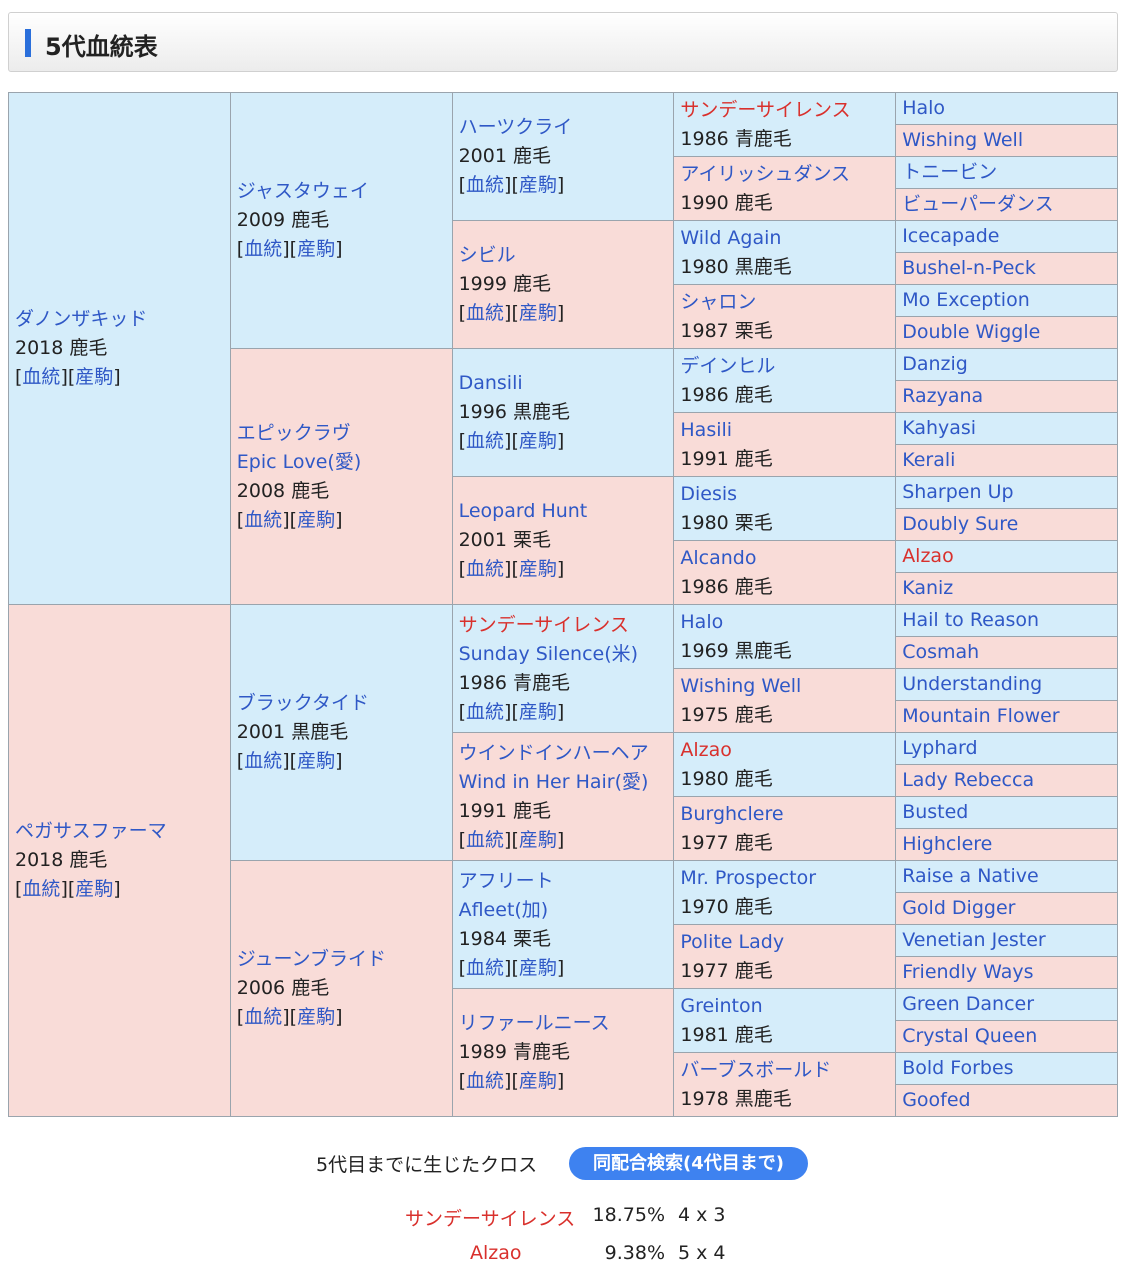 The height and width of the screenshot is (1280, 1133). I want to click on horse-name-link: ペガサスファーマ, so click(91, 831).